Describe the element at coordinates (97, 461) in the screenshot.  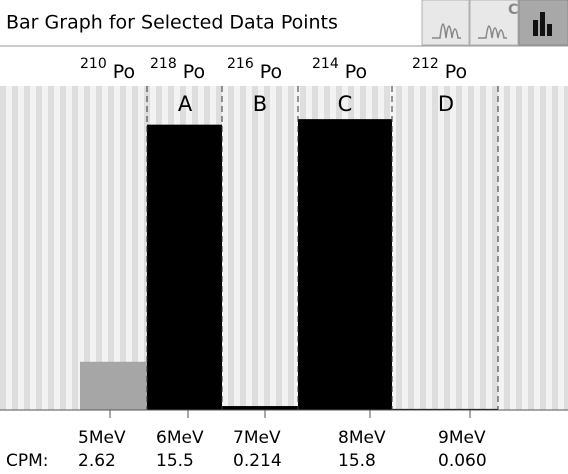
I see `value-label: 2.62` at that location.